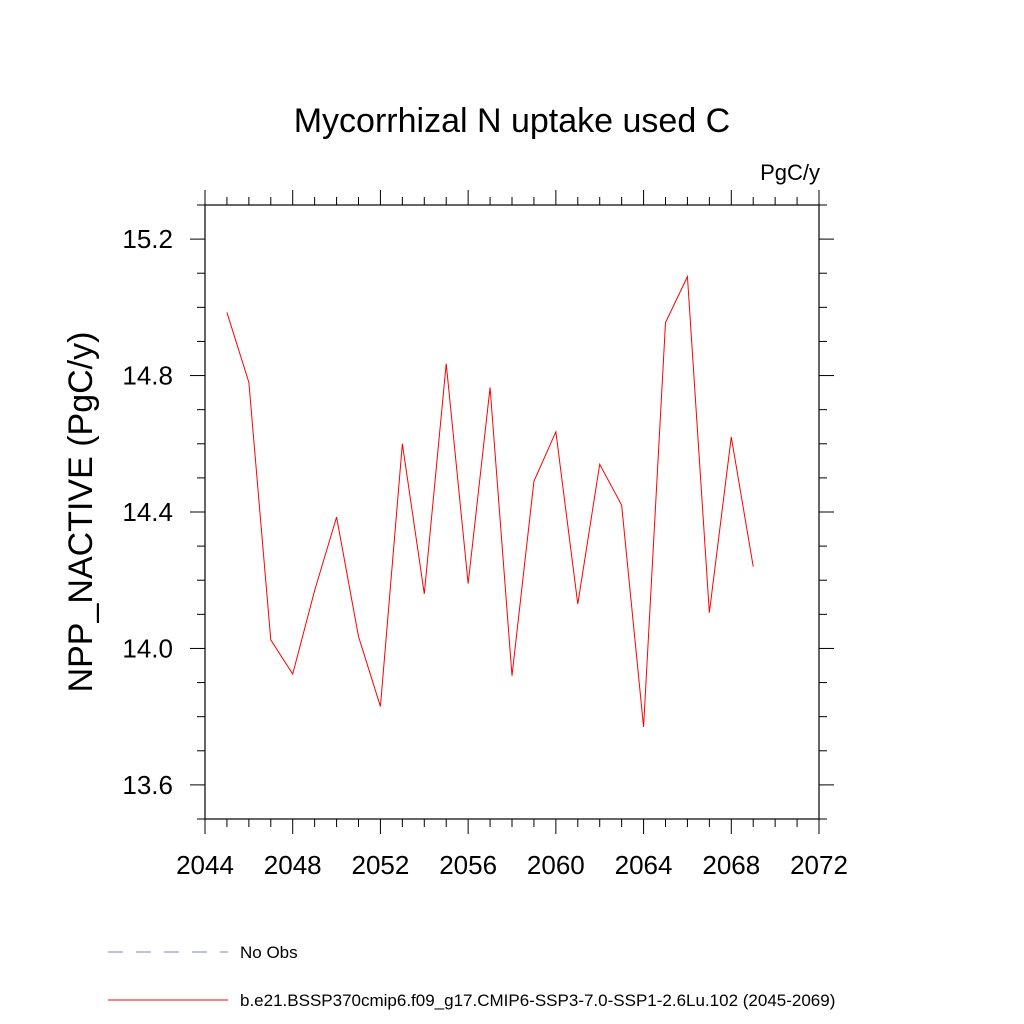 The image size is (1024, 1024). I want to click on x-tick-label: 2064, so click(644, 865).